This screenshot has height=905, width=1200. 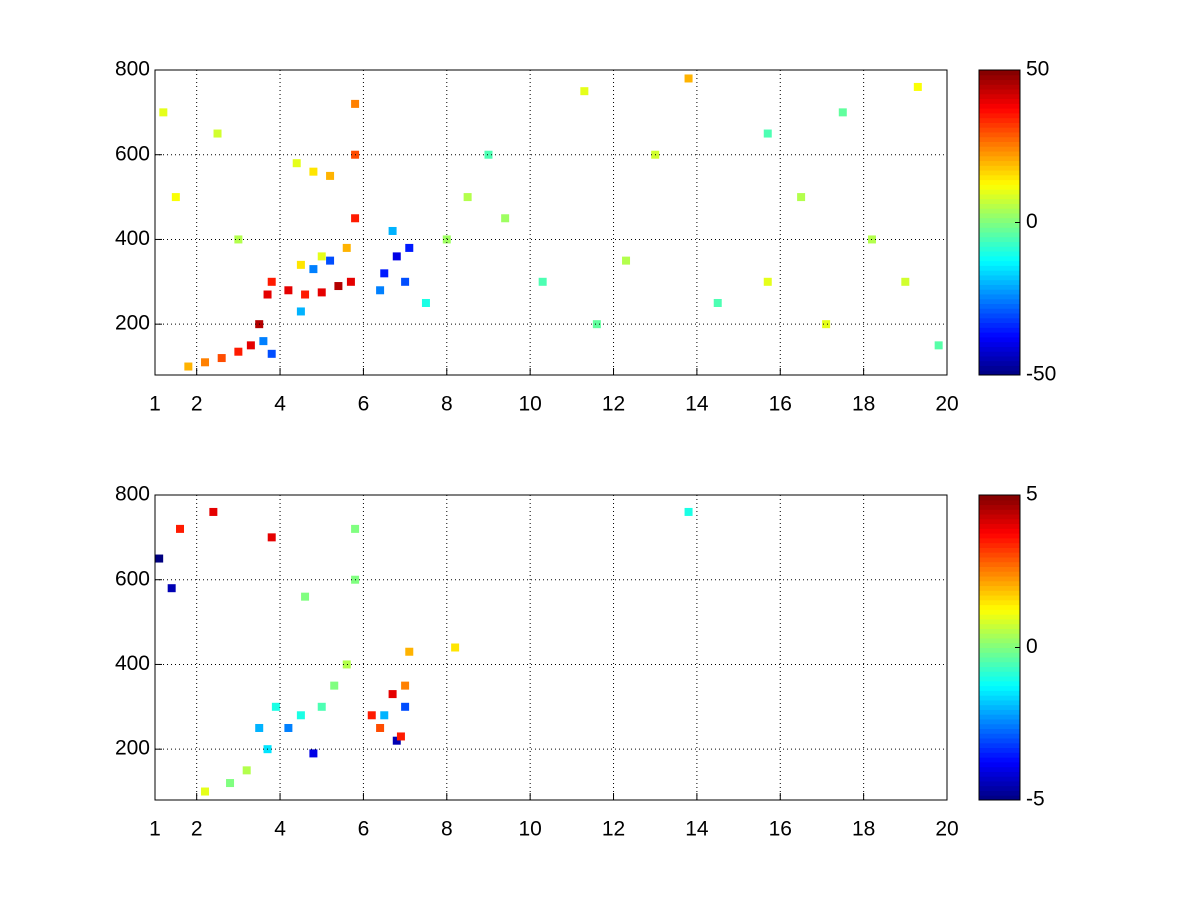 What do you see at coordinates (132, 238) in the screenshot?
I see `y-tick-label: 400` at bounding box center [132, 238].